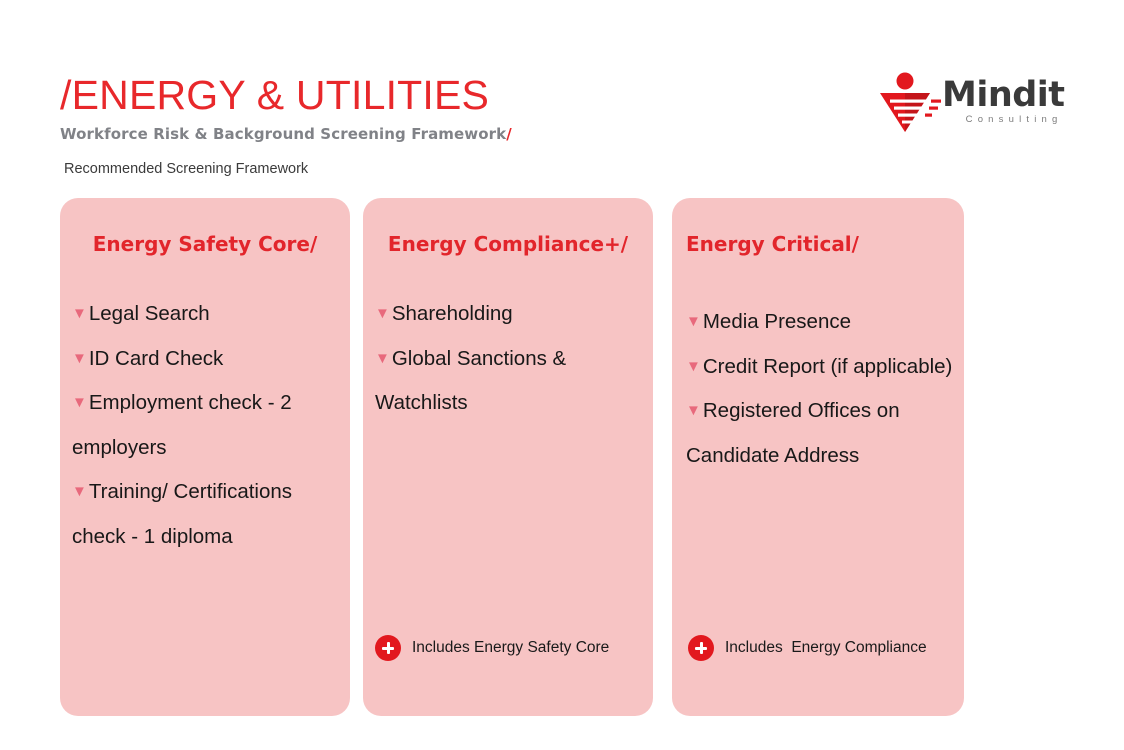  I want to click on card-title: Energy Compliance+/, so click(508, 244).